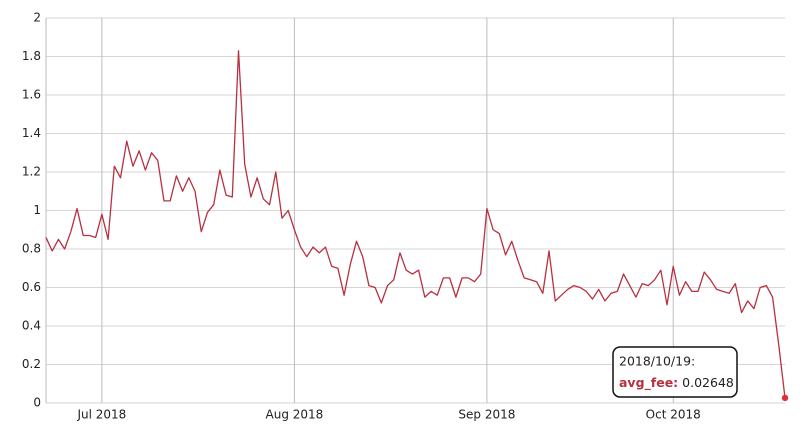 Image resolution: width=800 pixels, height=426 pixels. What do you see at coordinates (37, 18) in the screenshot?
I see `y-tick-label: 2` at bounding box center [37, 18].